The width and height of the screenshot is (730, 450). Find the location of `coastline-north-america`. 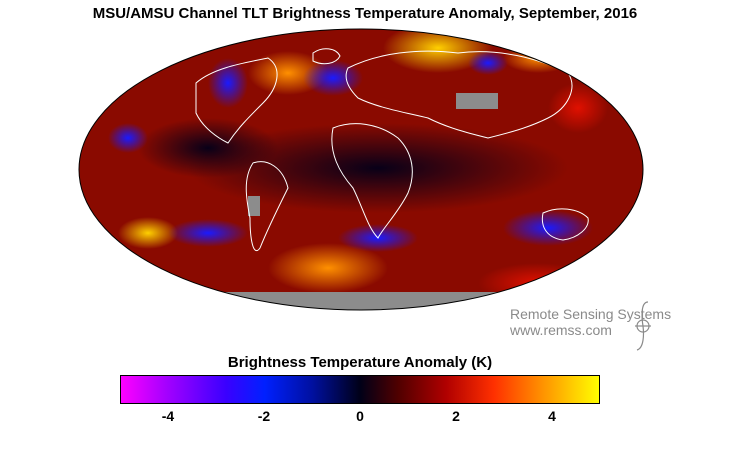

coastline-north-america is located at coordinates (236, 100).